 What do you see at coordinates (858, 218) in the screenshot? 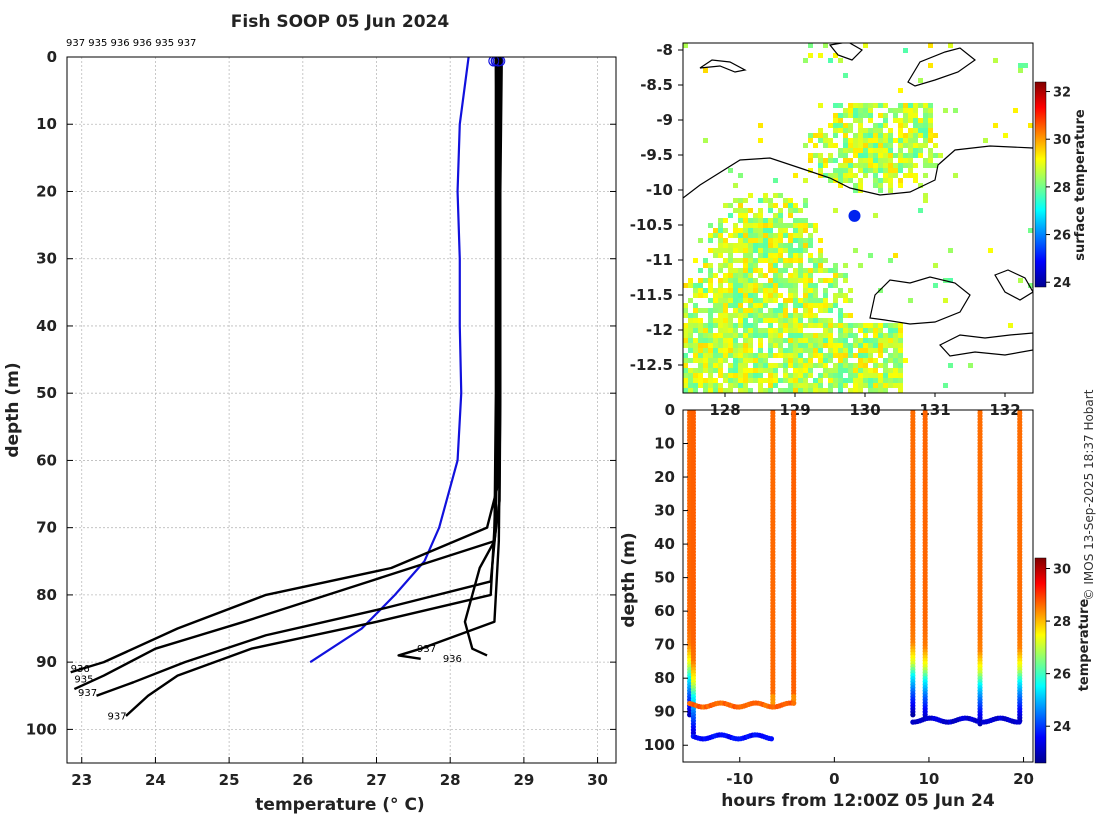
I see `sst-map-field` at bounding box center [858, 218].